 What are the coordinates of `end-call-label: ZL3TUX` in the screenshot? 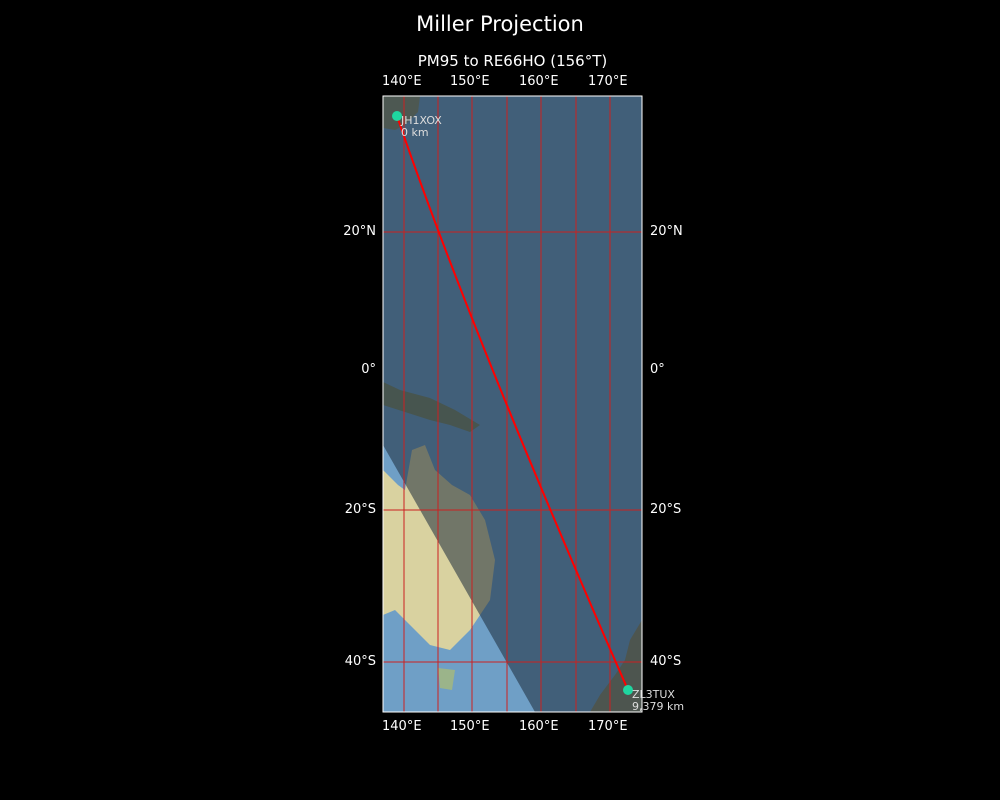 It's located at (653, 694).